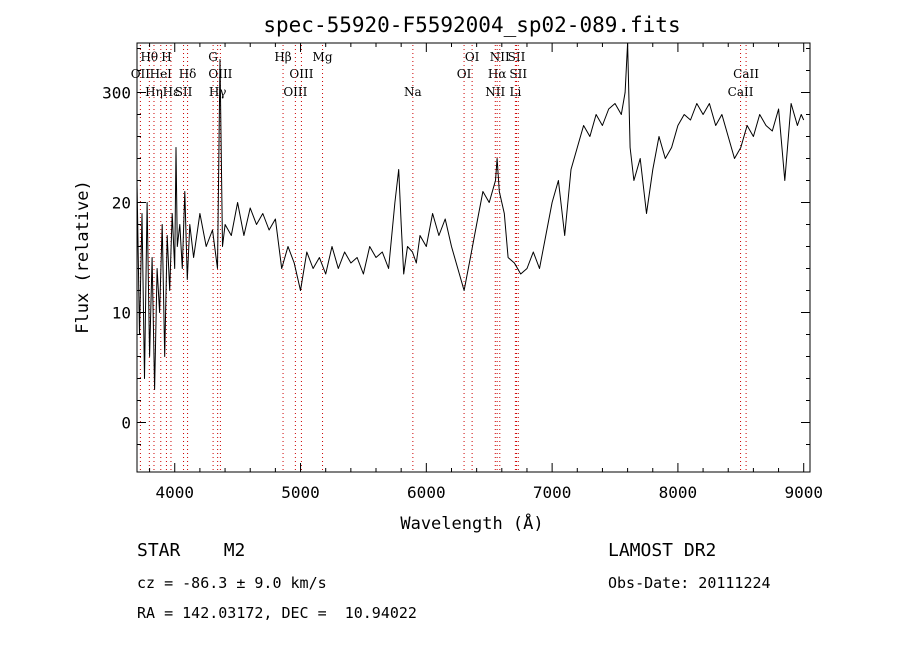  Describe the element at coordinates (218, 92) in the screenshot. I see `line-marker-label: Hγ` at that location.